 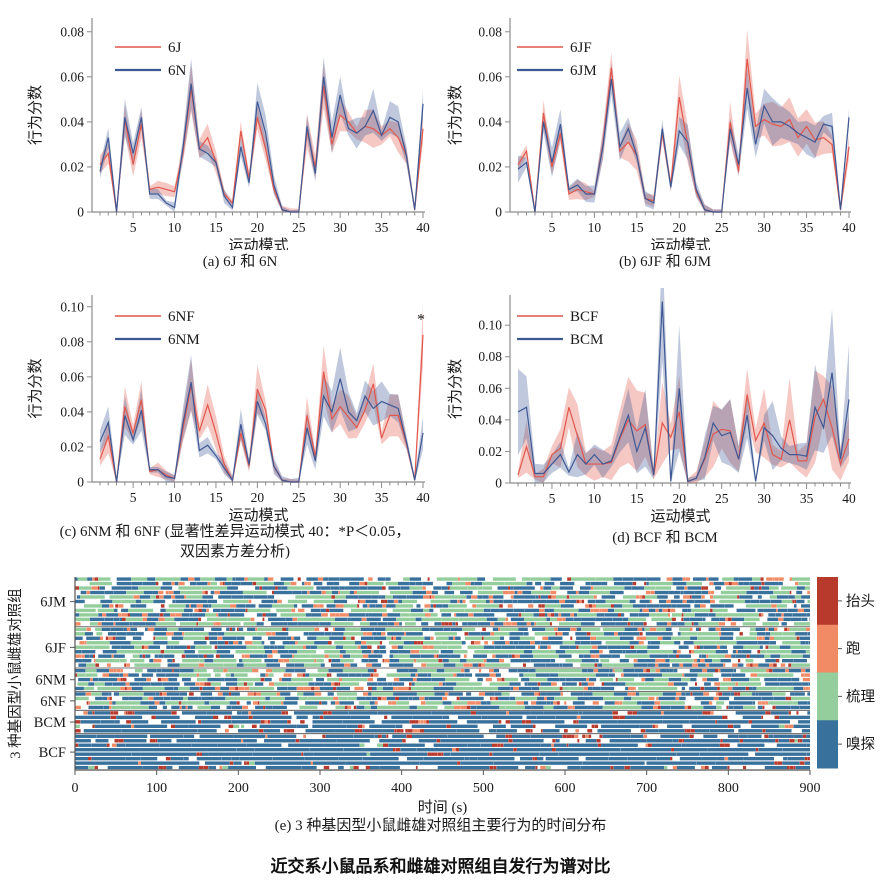 What do you see at coordinates (235, 552) in the screenshot?
I see `subplot-c-caption-line2: 双因素方差分析)` at bounding box center [235, 552].